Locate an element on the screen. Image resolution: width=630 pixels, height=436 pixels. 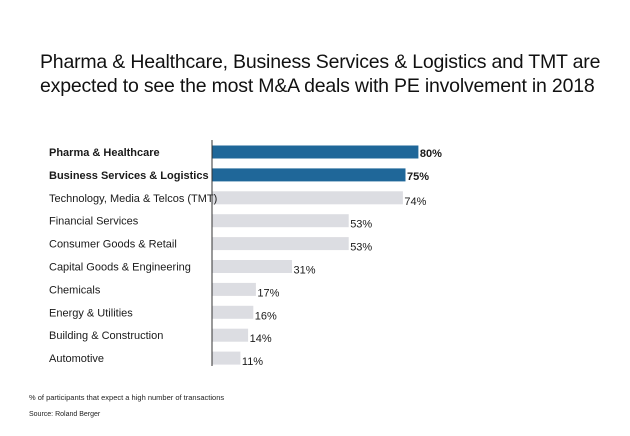
category-label-0: Pharma & Healthcare is located at coordinates (104, 153).